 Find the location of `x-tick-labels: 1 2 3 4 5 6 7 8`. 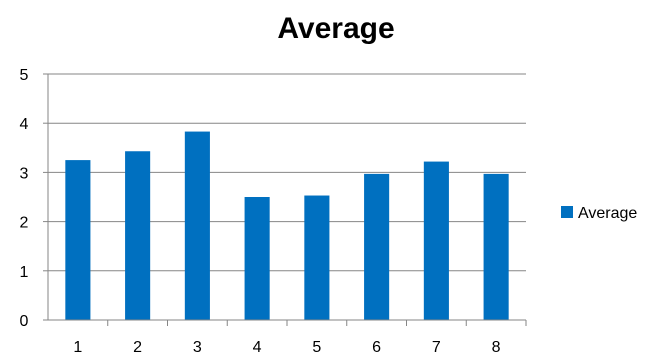

x-tick-labels: 1 2 3 4 5 6 7 8 is located at coordinates (300, 338).